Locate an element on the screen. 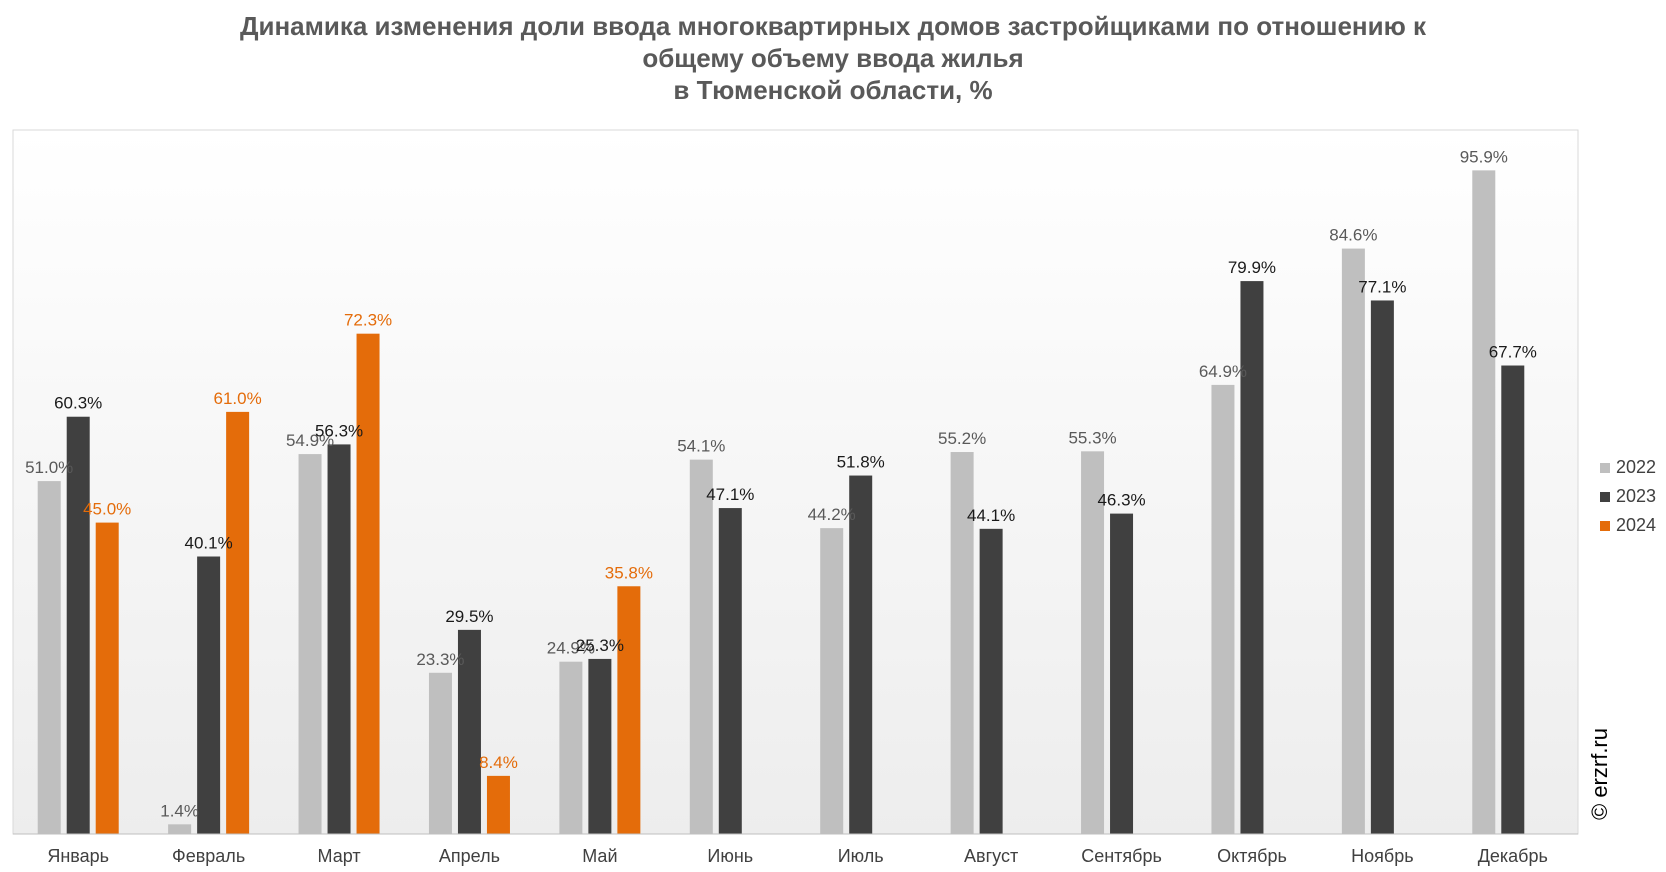  data-label-2023-12: 67.7% is located at coordinates (1513, 352).